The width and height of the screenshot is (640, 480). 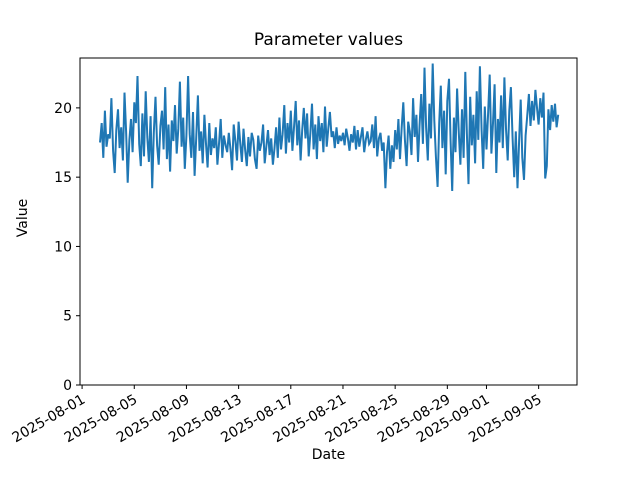 I want to click on x-axis-label: Date, so click(x=328, y=455).